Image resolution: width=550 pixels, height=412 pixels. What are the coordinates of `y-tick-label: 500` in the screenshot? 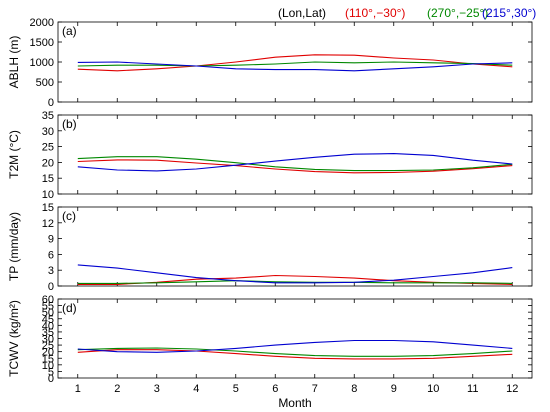 It's located at (45, 83).